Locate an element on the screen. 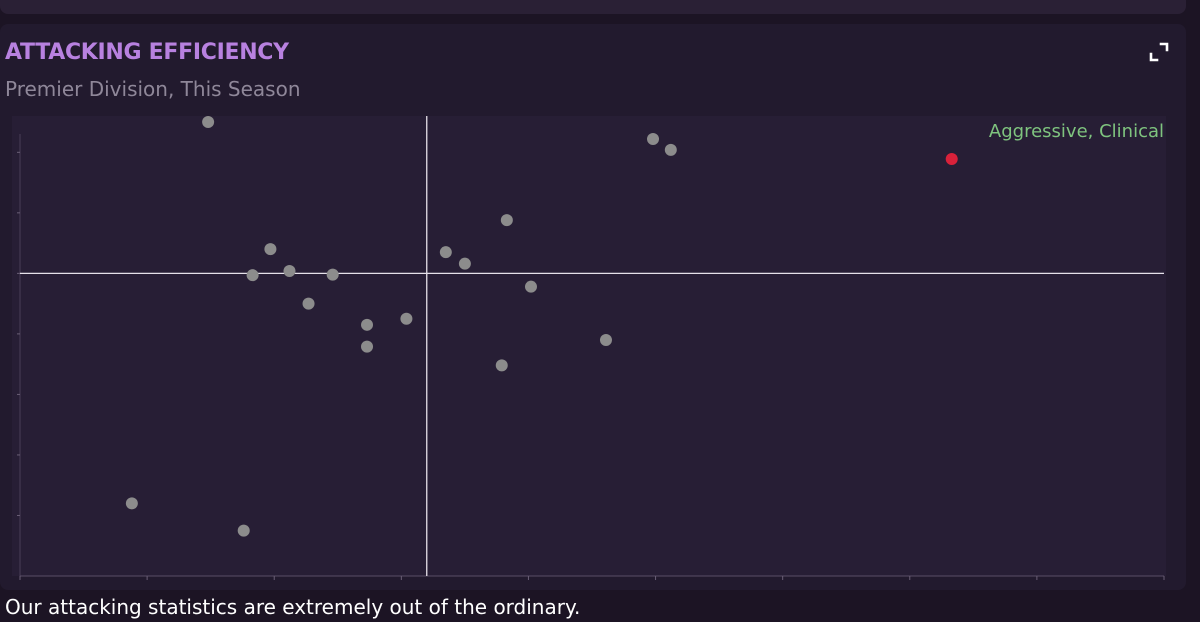 Image resolution: width=1200 pixels, height=622 pixels. expand-icon is located at coordinates (1159, 52).